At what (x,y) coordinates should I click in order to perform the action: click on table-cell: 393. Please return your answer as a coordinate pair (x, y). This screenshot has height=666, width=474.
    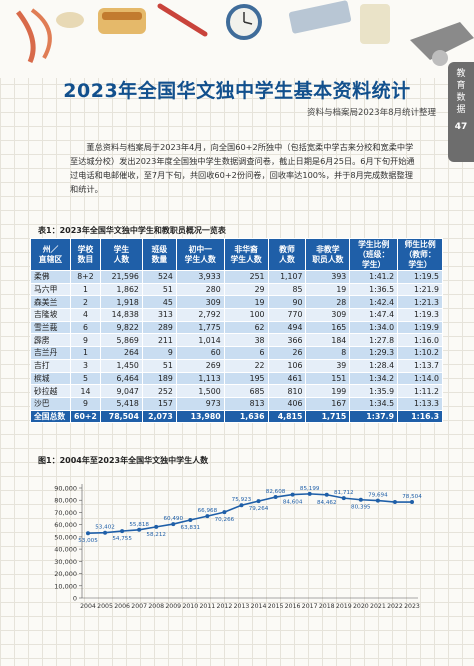
    Looking at the image, I should click on (328, 277).